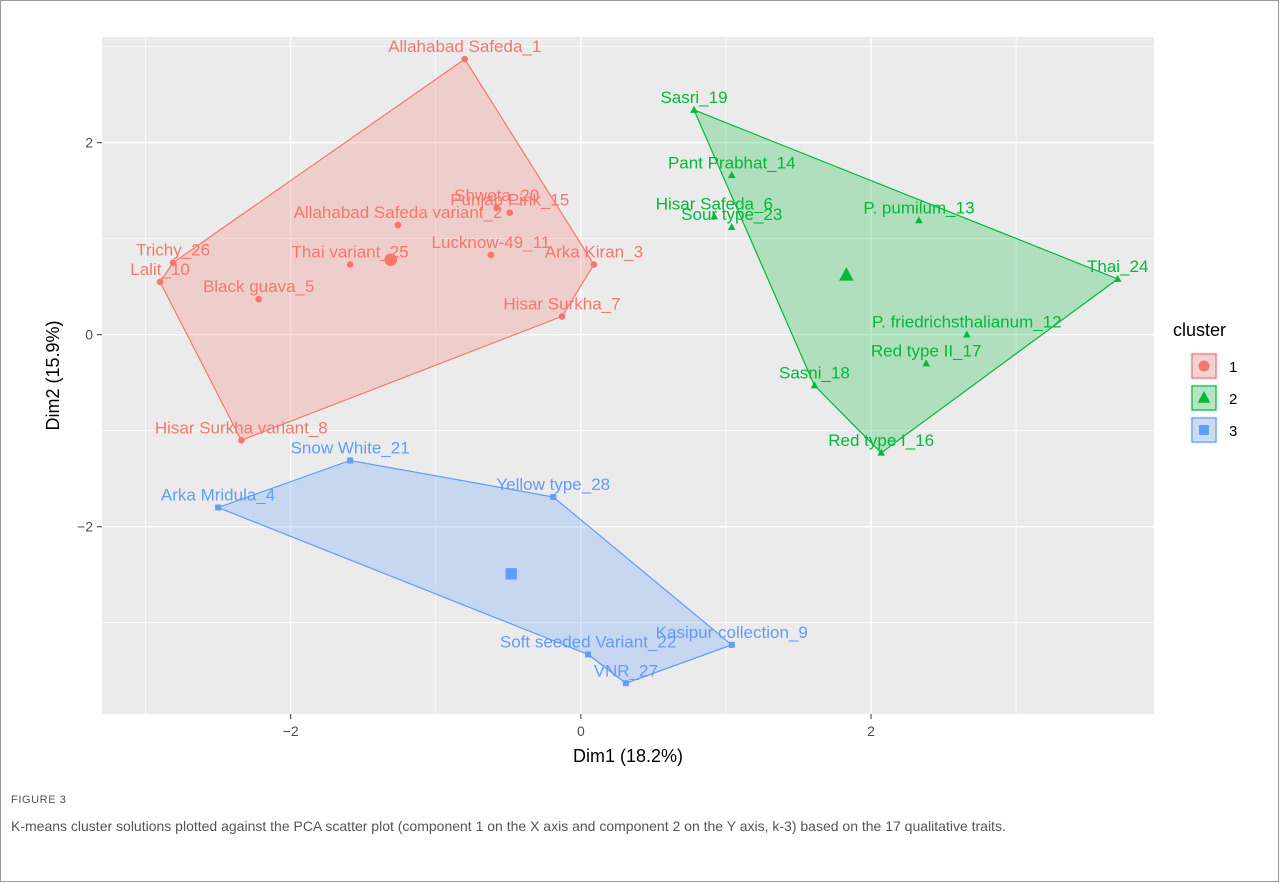 The height and width of the screenshot is (884, 1281). Describe the element at coordinates (732, 162) in the screenshot. I see `point-label: Pant Prabhat_14` at that location.